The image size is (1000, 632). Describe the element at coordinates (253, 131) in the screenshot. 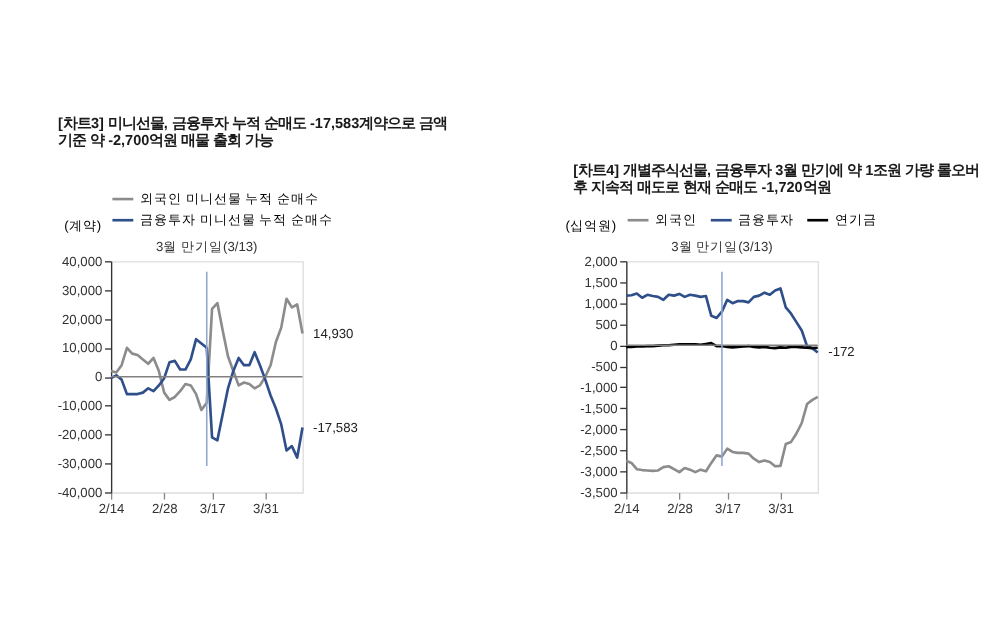

I see `chart-title: [차트3] 미니선물, 금융투자 누적 순매도 -17,583계약으로 금액 기준 약 -2,700억원 매물 출회 가능` at that location.